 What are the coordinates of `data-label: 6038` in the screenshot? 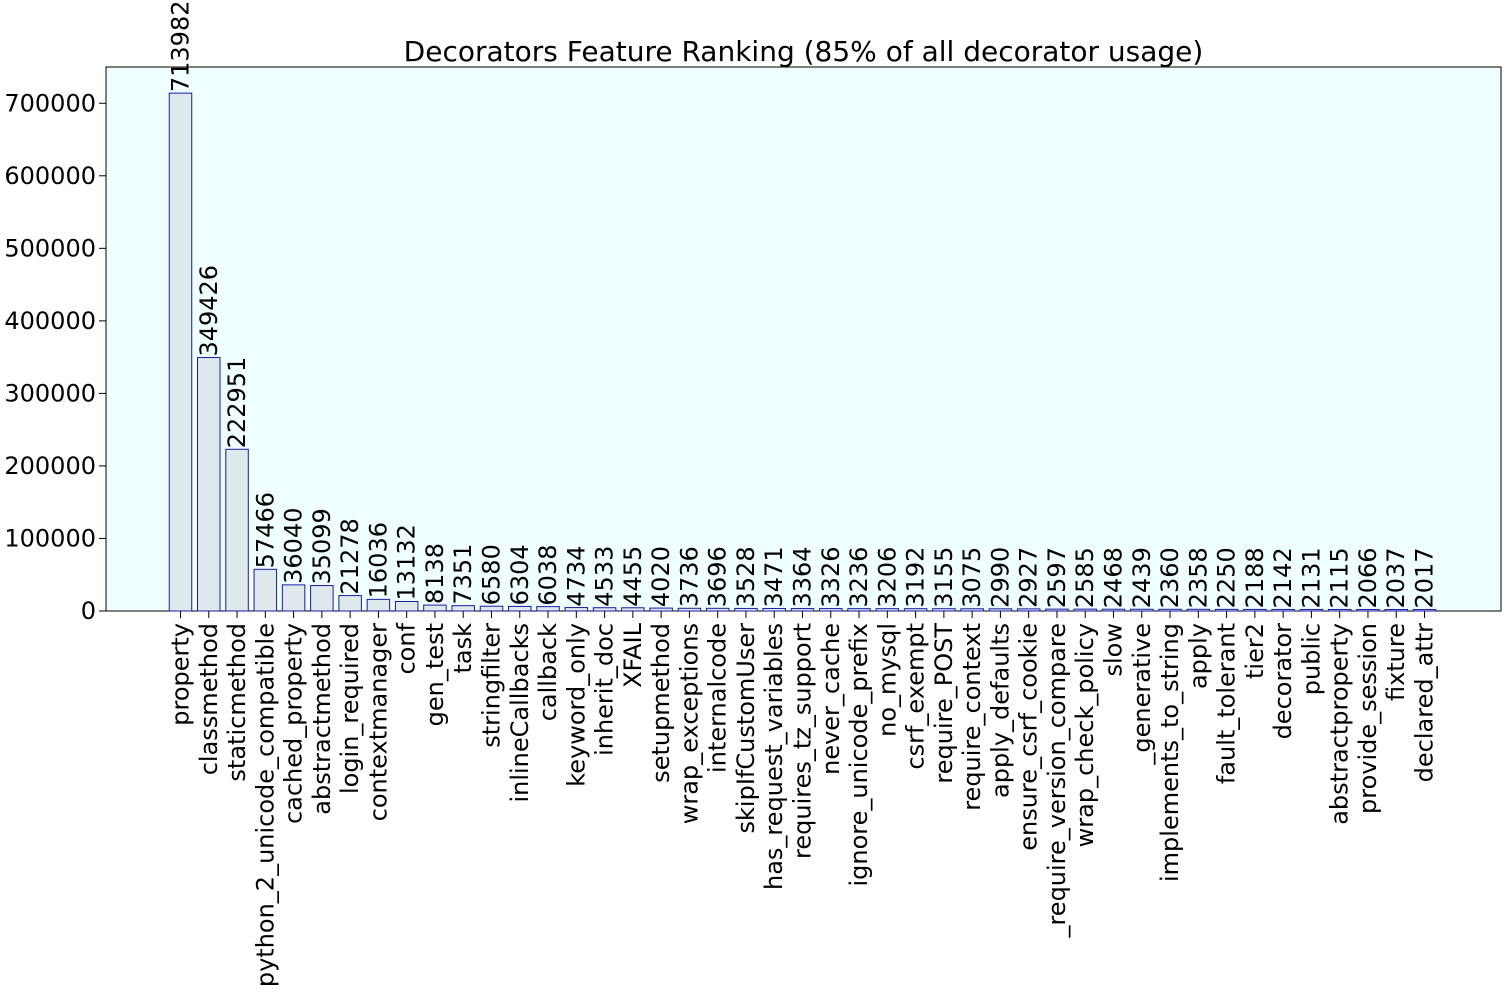 It's located at (548, 575).